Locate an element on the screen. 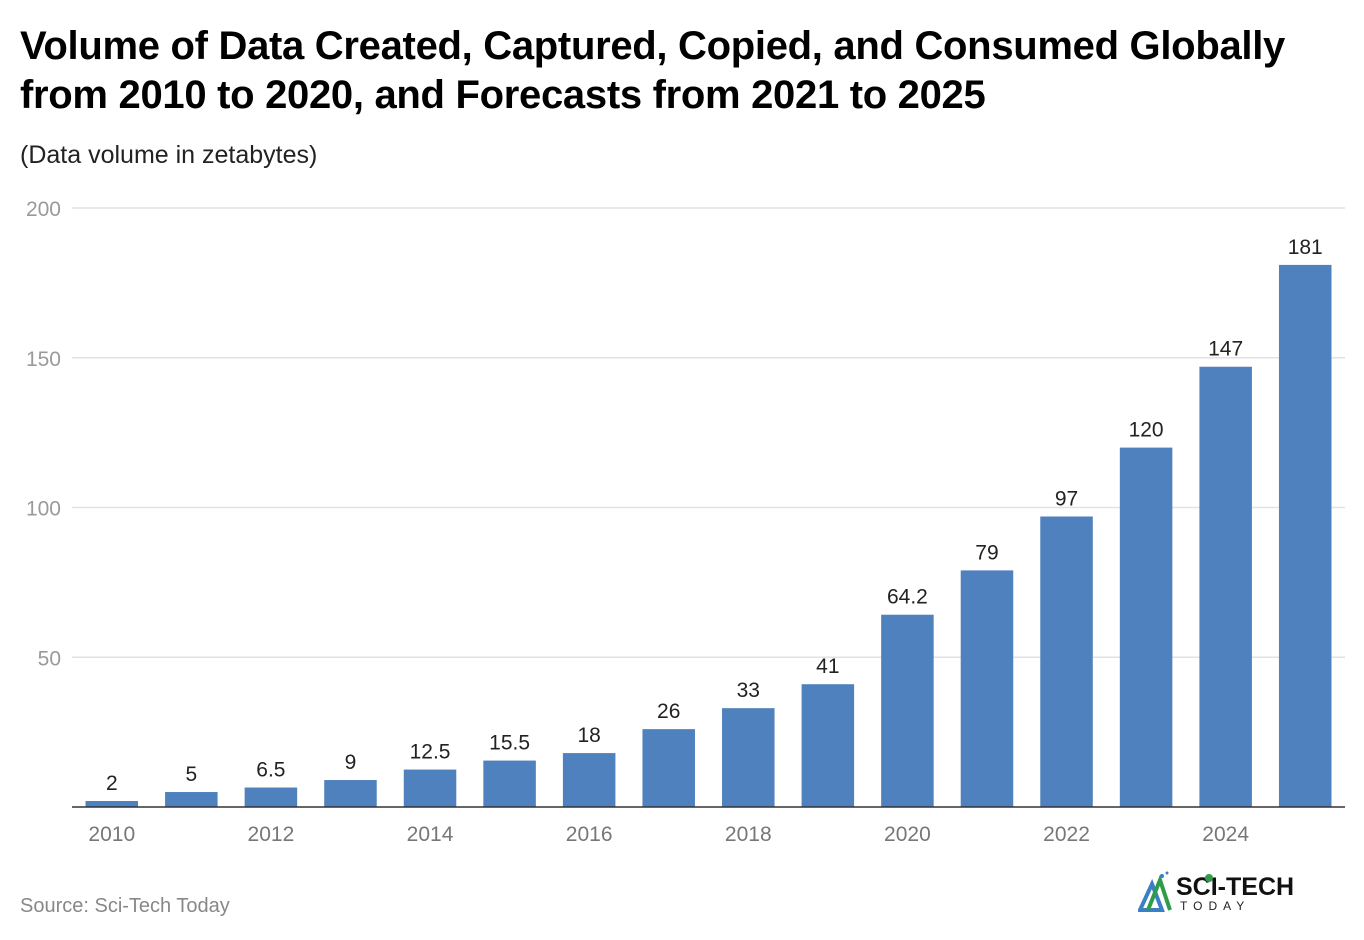 Image resolution: width=1364 pixels, height=940 pixels. data-label: 64.2 is located at coordinates (907, 597).